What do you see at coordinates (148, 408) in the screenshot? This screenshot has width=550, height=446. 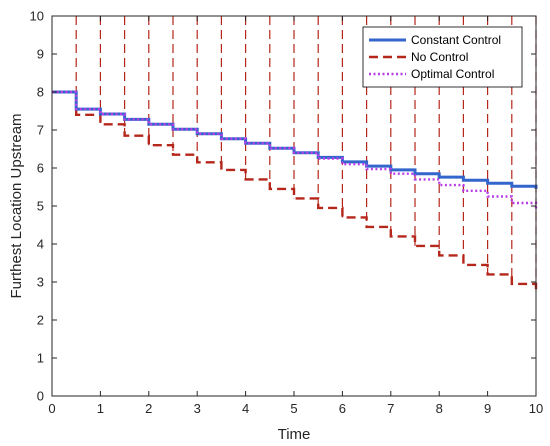 I see `x-tick-label-2: 2` at bounding box center [148, 408].